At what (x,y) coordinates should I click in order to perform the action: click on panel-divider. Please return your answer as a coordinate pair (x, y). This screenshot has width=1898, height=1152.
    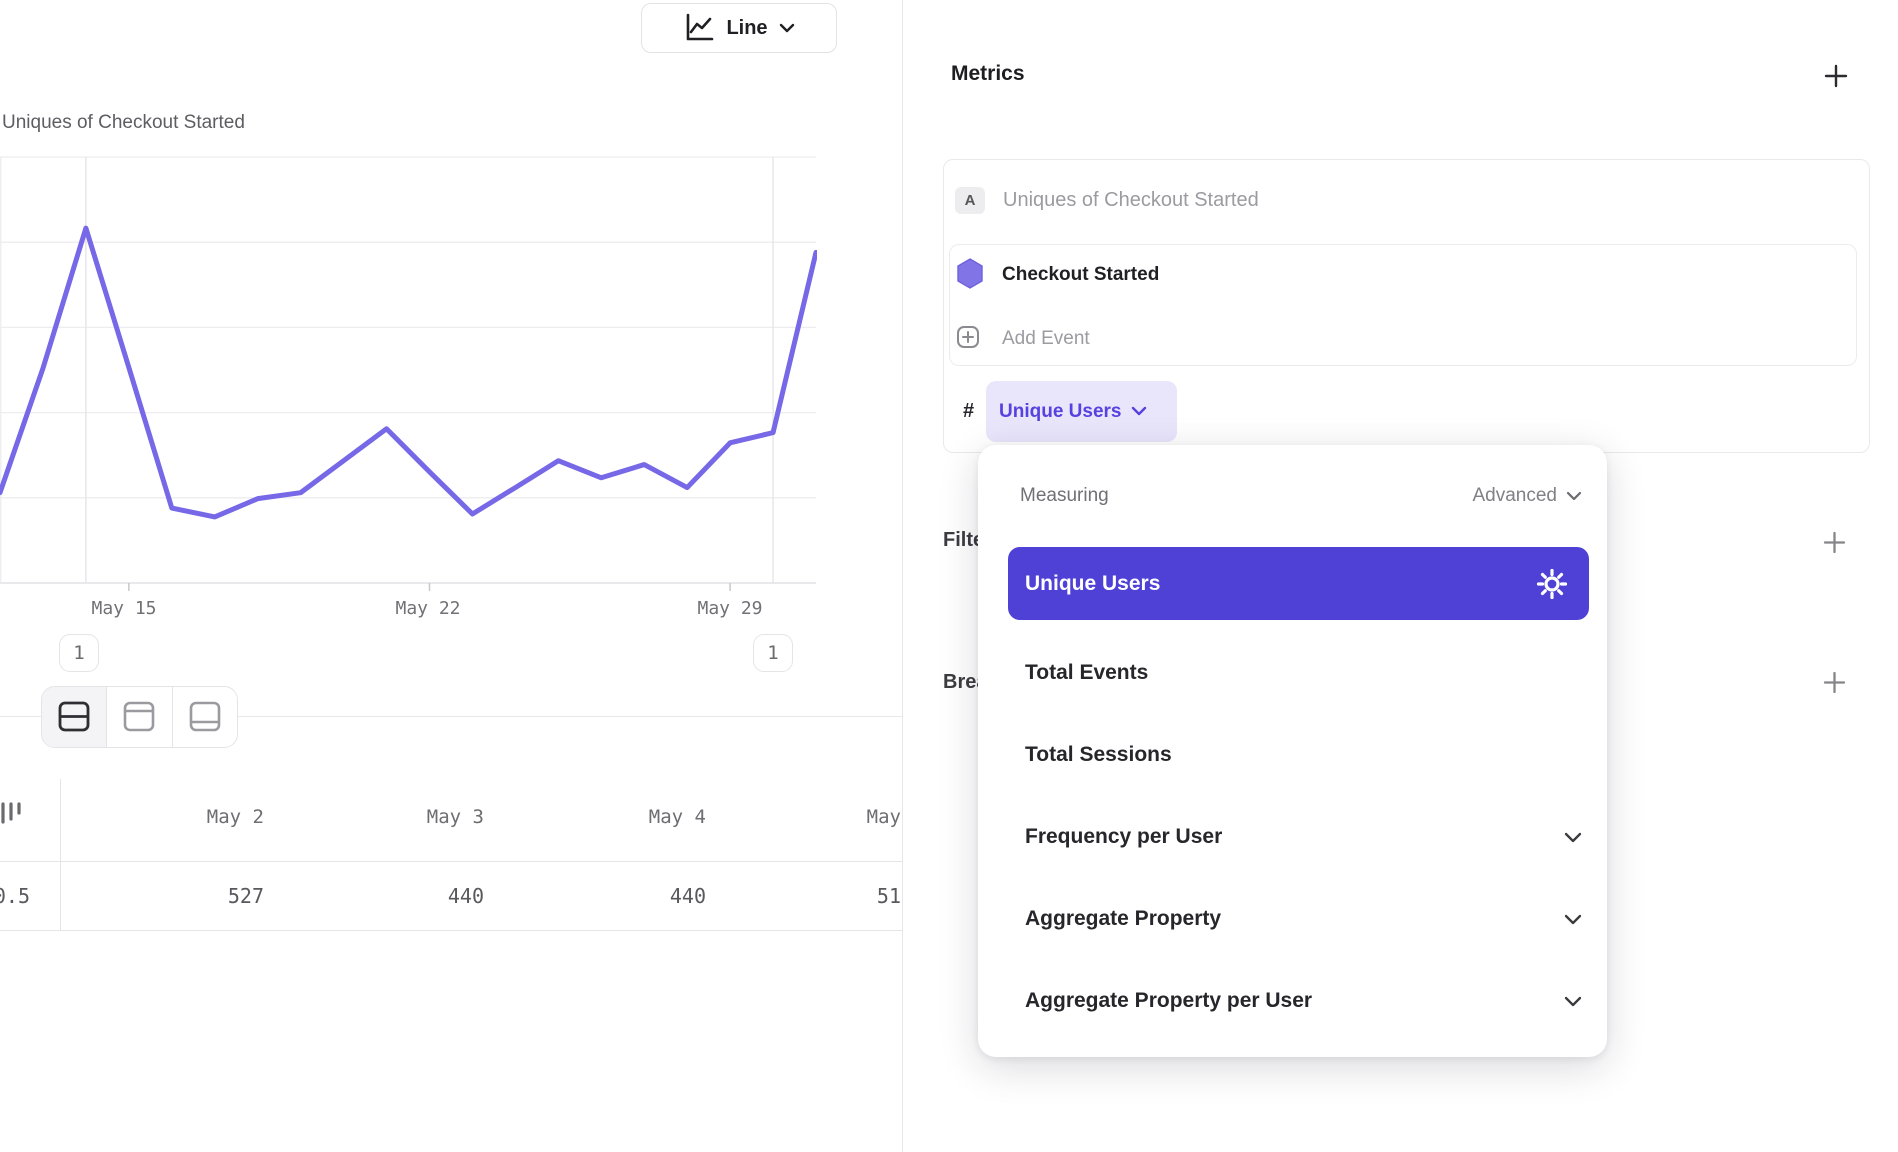
    Looking at the image, I should click on (902, 576).